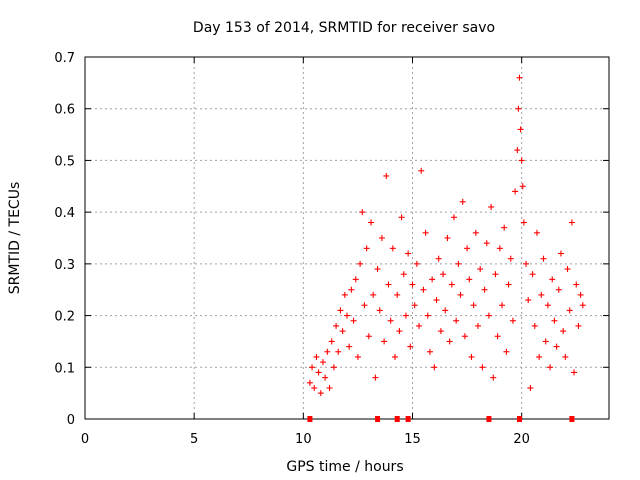 This screenshot has height=480, width=640. I want to click on baseline-marks, so click(441, 419).